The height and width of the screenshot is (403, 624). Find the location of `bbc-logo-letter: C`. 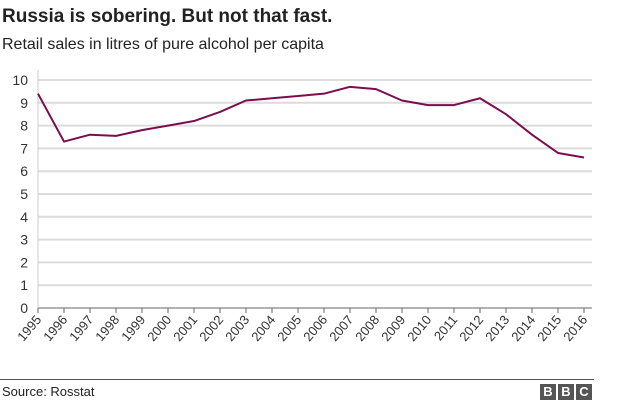

bbc-logo-letter: C is located at coordinates (584, 392).